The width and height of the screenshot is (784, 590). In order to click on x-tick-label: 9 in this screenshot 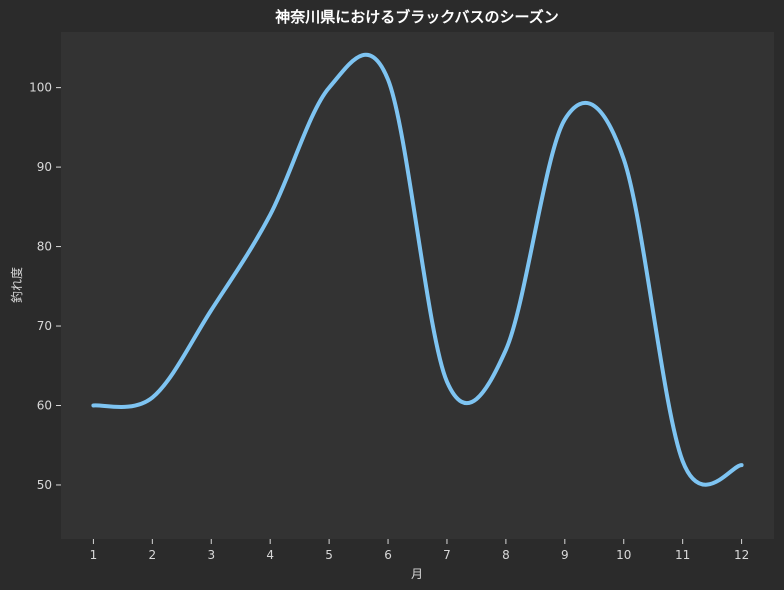, I will do `click(565, 555)`.